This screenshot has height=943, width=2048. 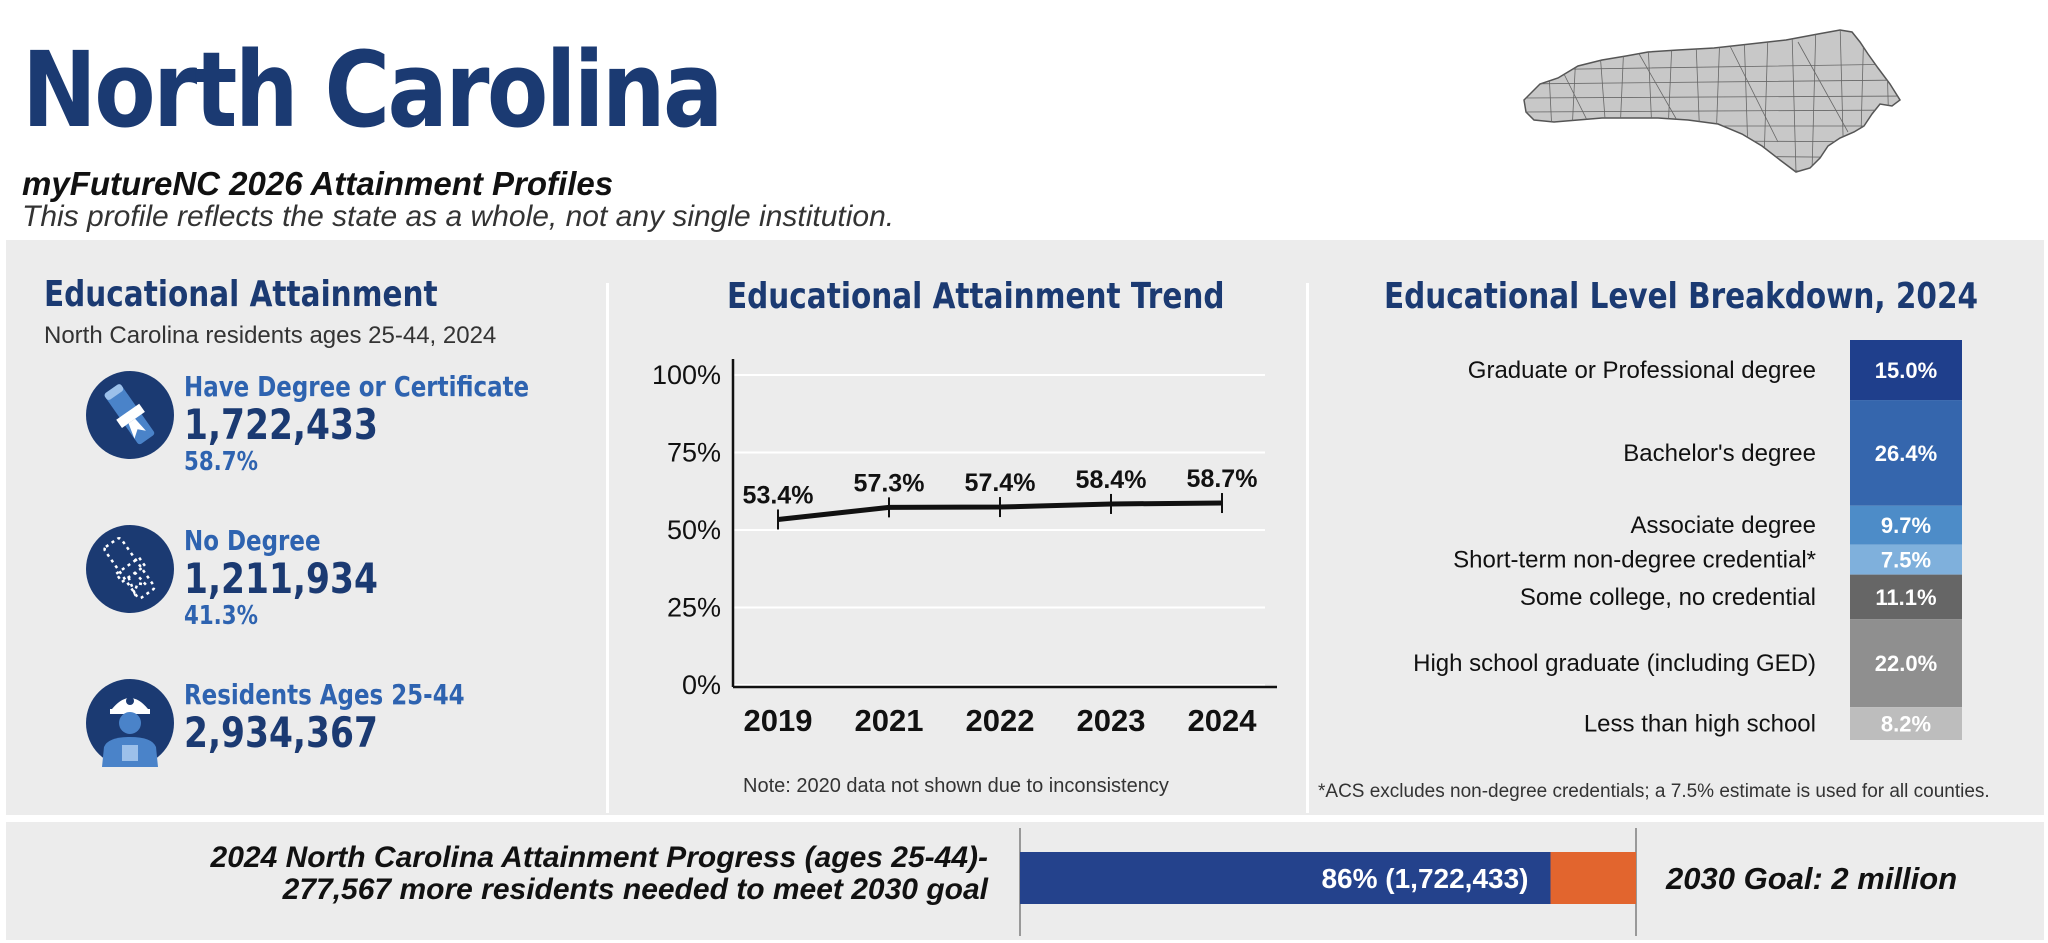 I want to click on y-tick-label: 25%, so click(x=694, y=608).